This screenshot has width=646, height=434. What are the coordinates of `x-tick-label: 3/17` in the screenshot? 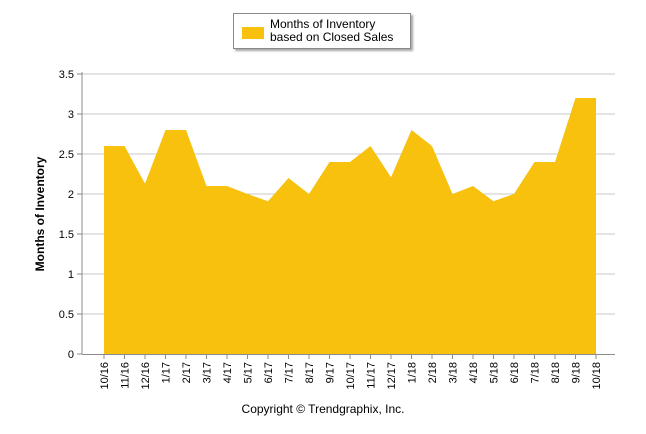 It's located at (208, 372).